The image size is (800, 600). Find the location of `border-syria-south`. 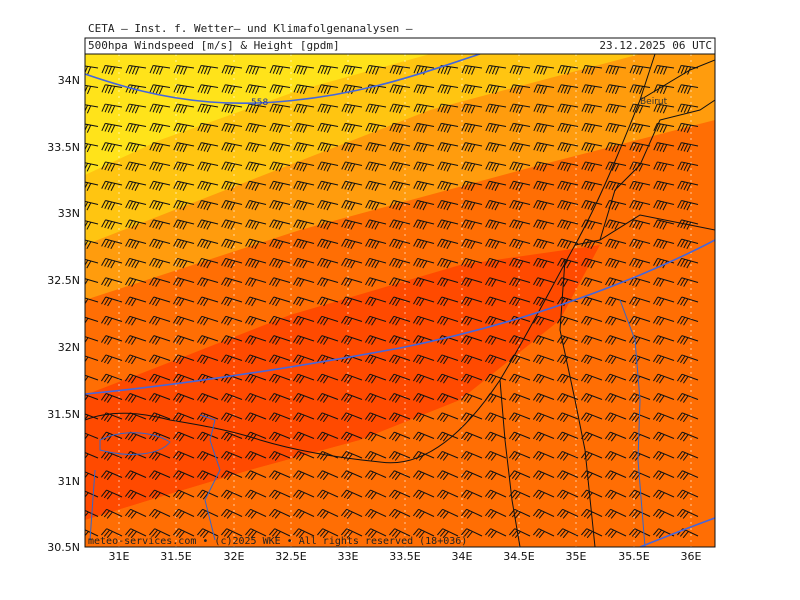

border-syria-south is located at coordinates (644, 230).